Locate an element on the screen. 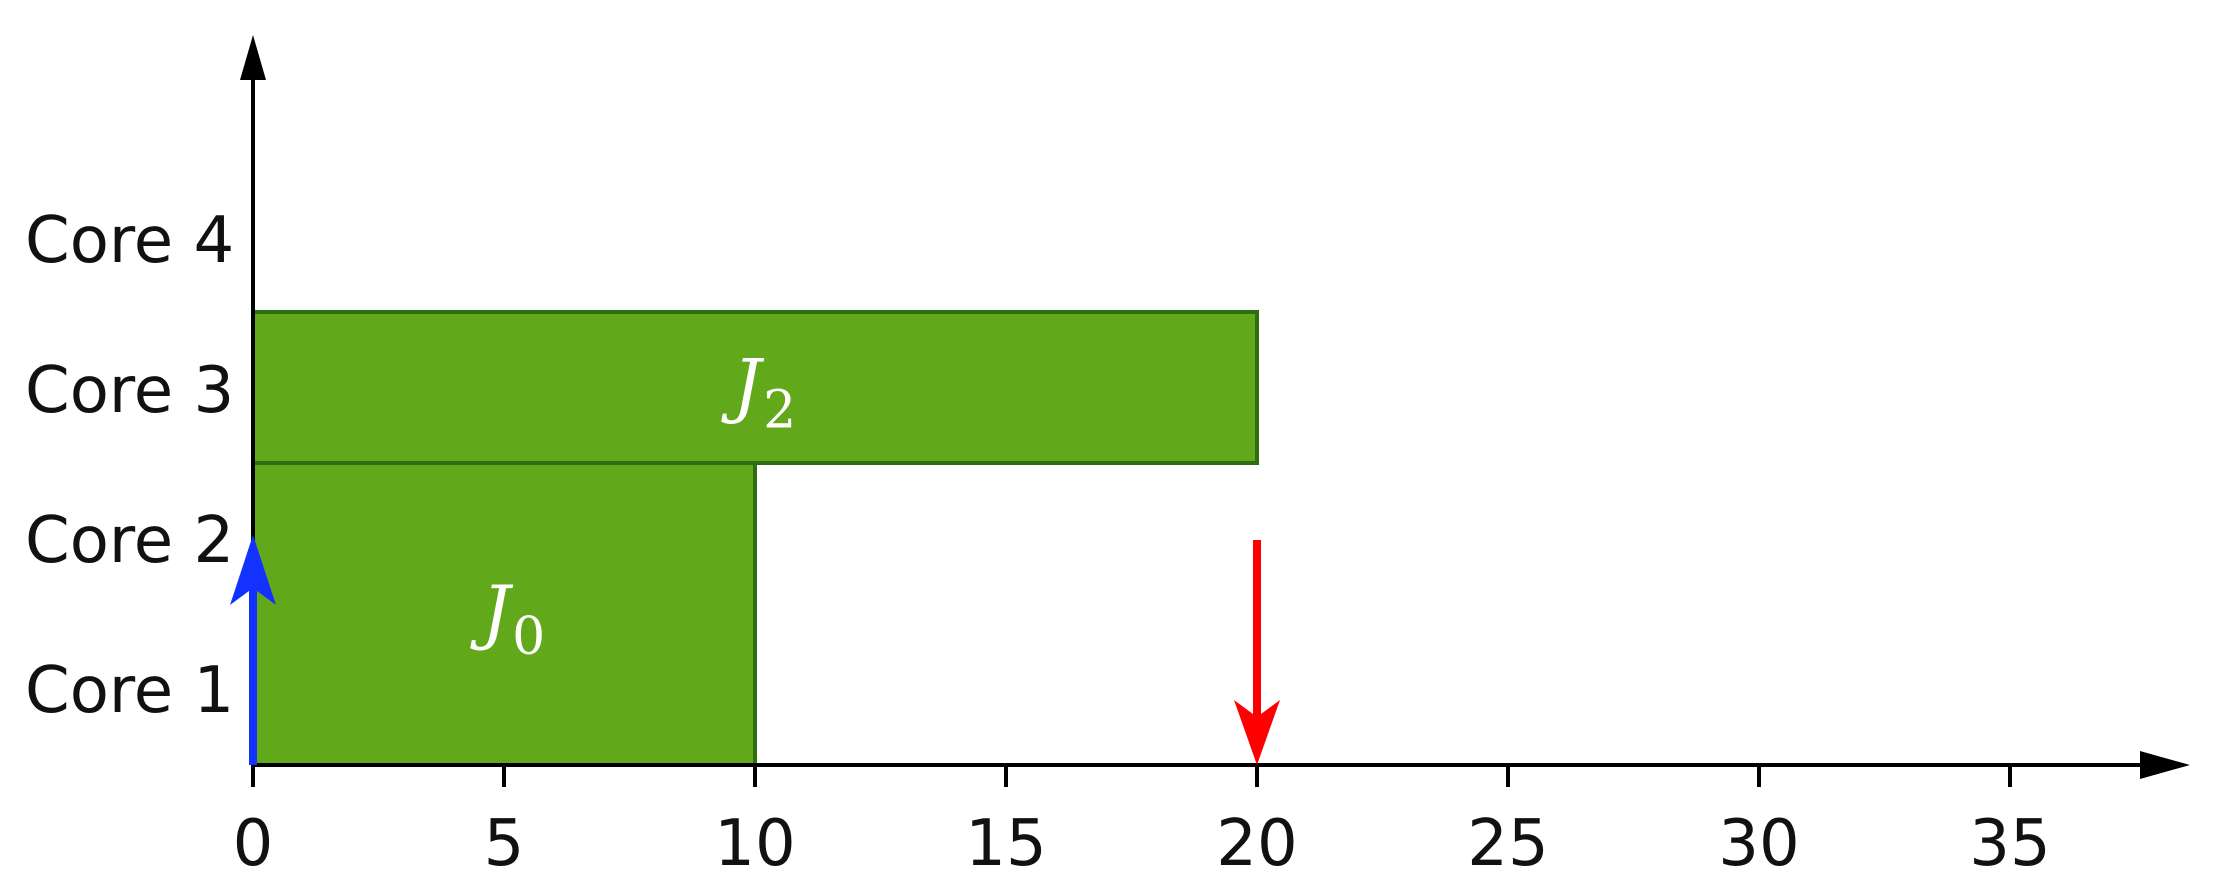 Image resolution: width=2220 pixels, height=890 pixels. x-axis-ticks: 0 5 10 15 20 25 30 35 is located at coordinates (1142, 823).